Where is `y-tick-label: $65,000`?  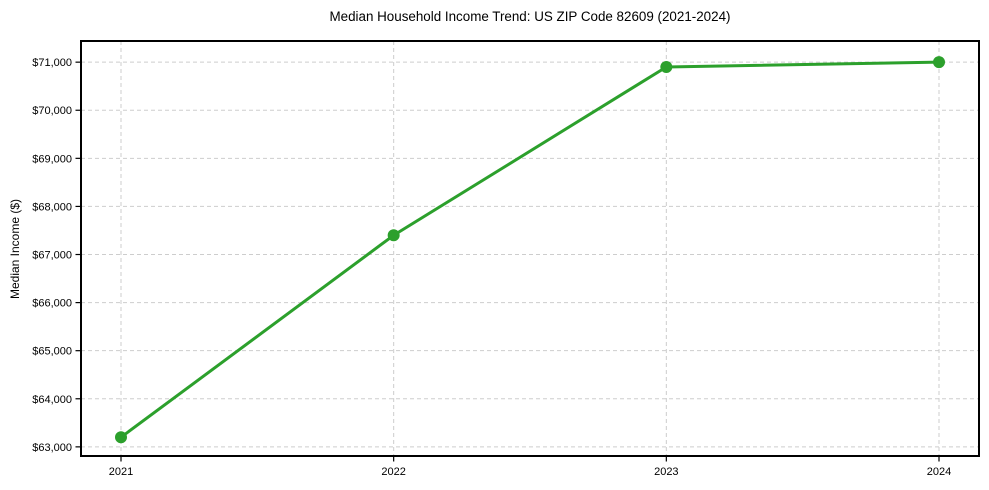 y-tick-label: $65,000 is located at coordinates (52, 352).